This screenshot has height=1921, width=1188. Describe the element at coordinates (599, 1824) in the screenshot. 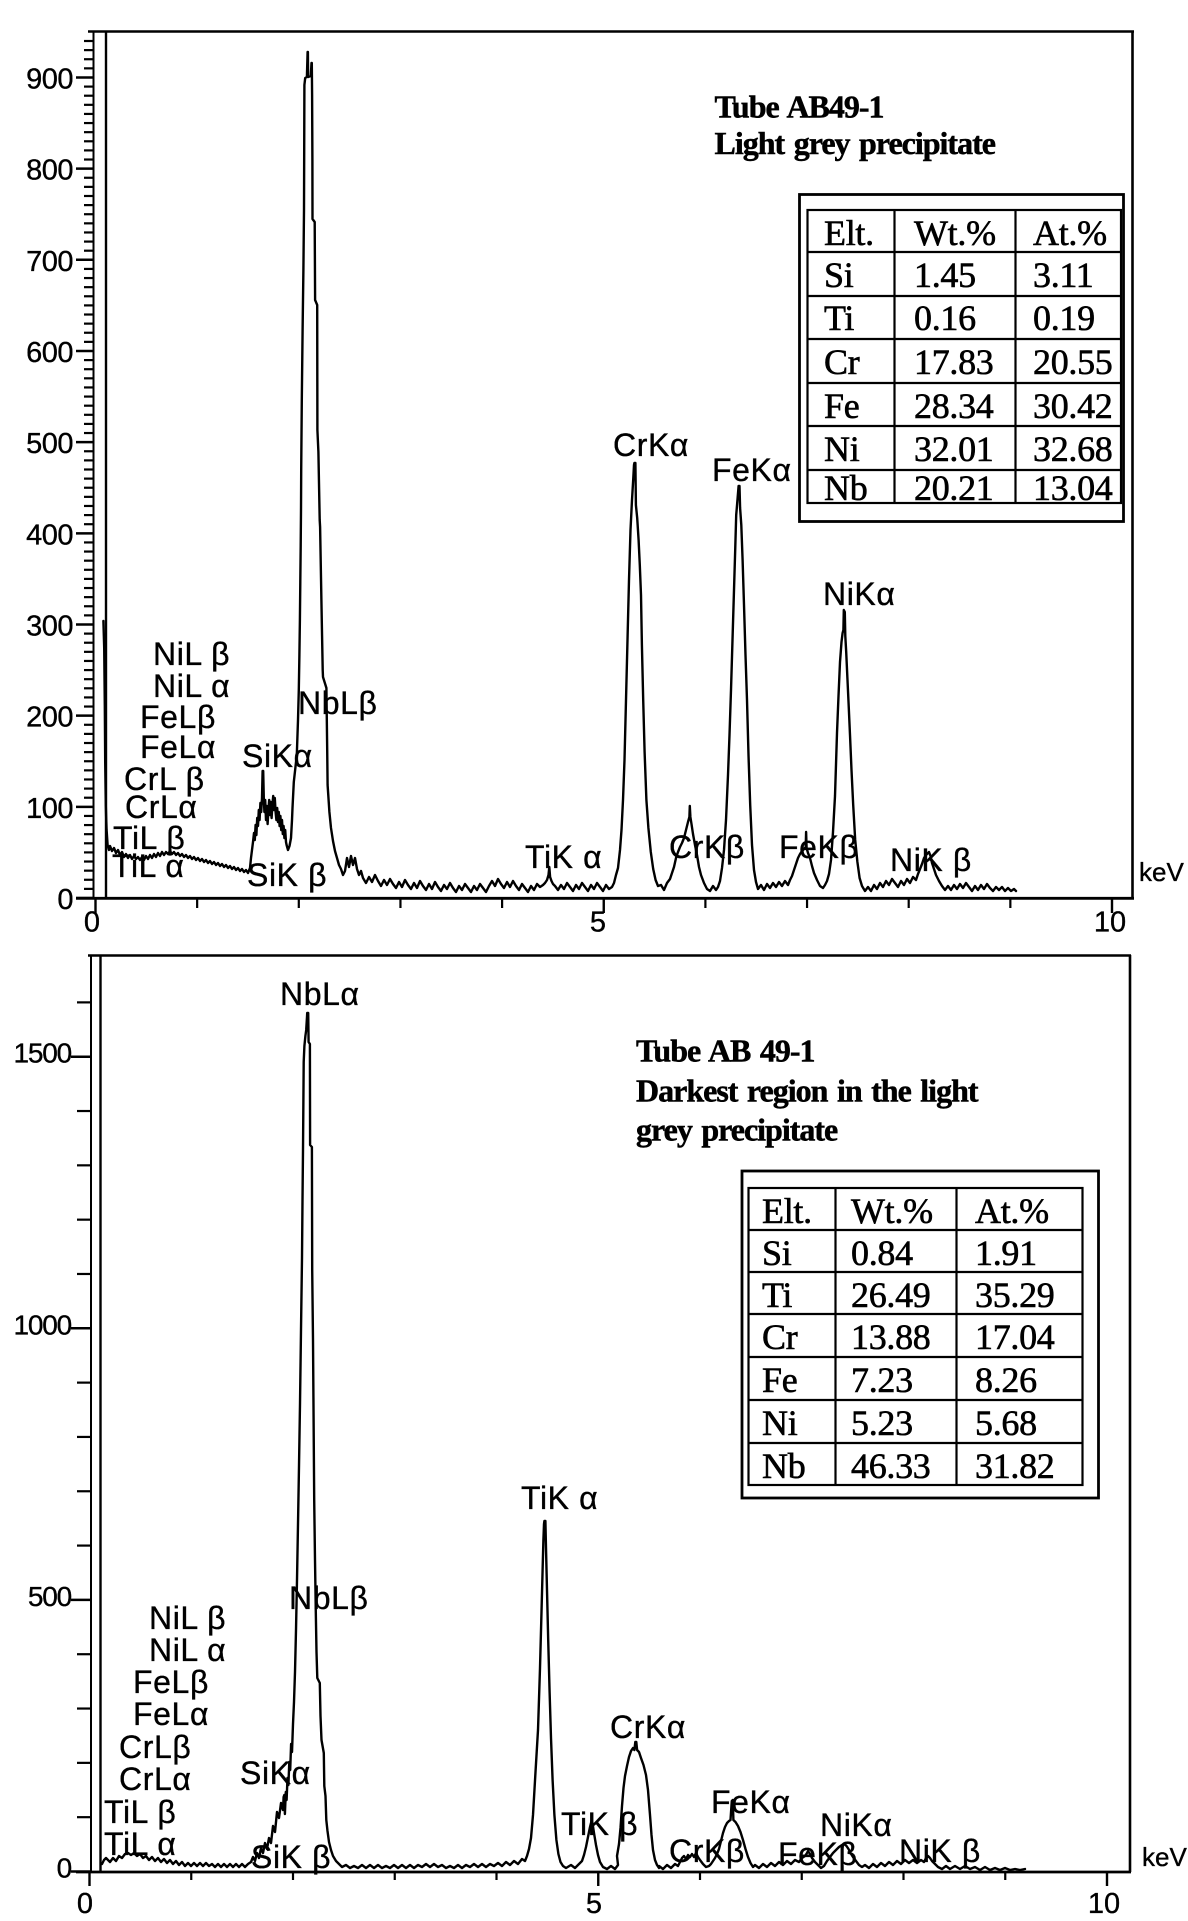

I see `svg-text: TiK β` at that location.